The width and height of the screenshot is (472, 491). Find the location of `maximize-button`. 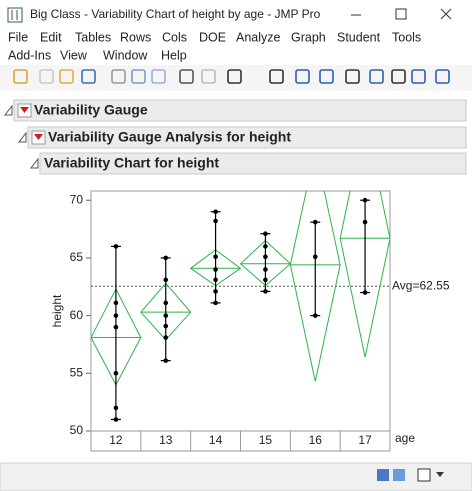

maximize-button is located at coordinates (401, 14).